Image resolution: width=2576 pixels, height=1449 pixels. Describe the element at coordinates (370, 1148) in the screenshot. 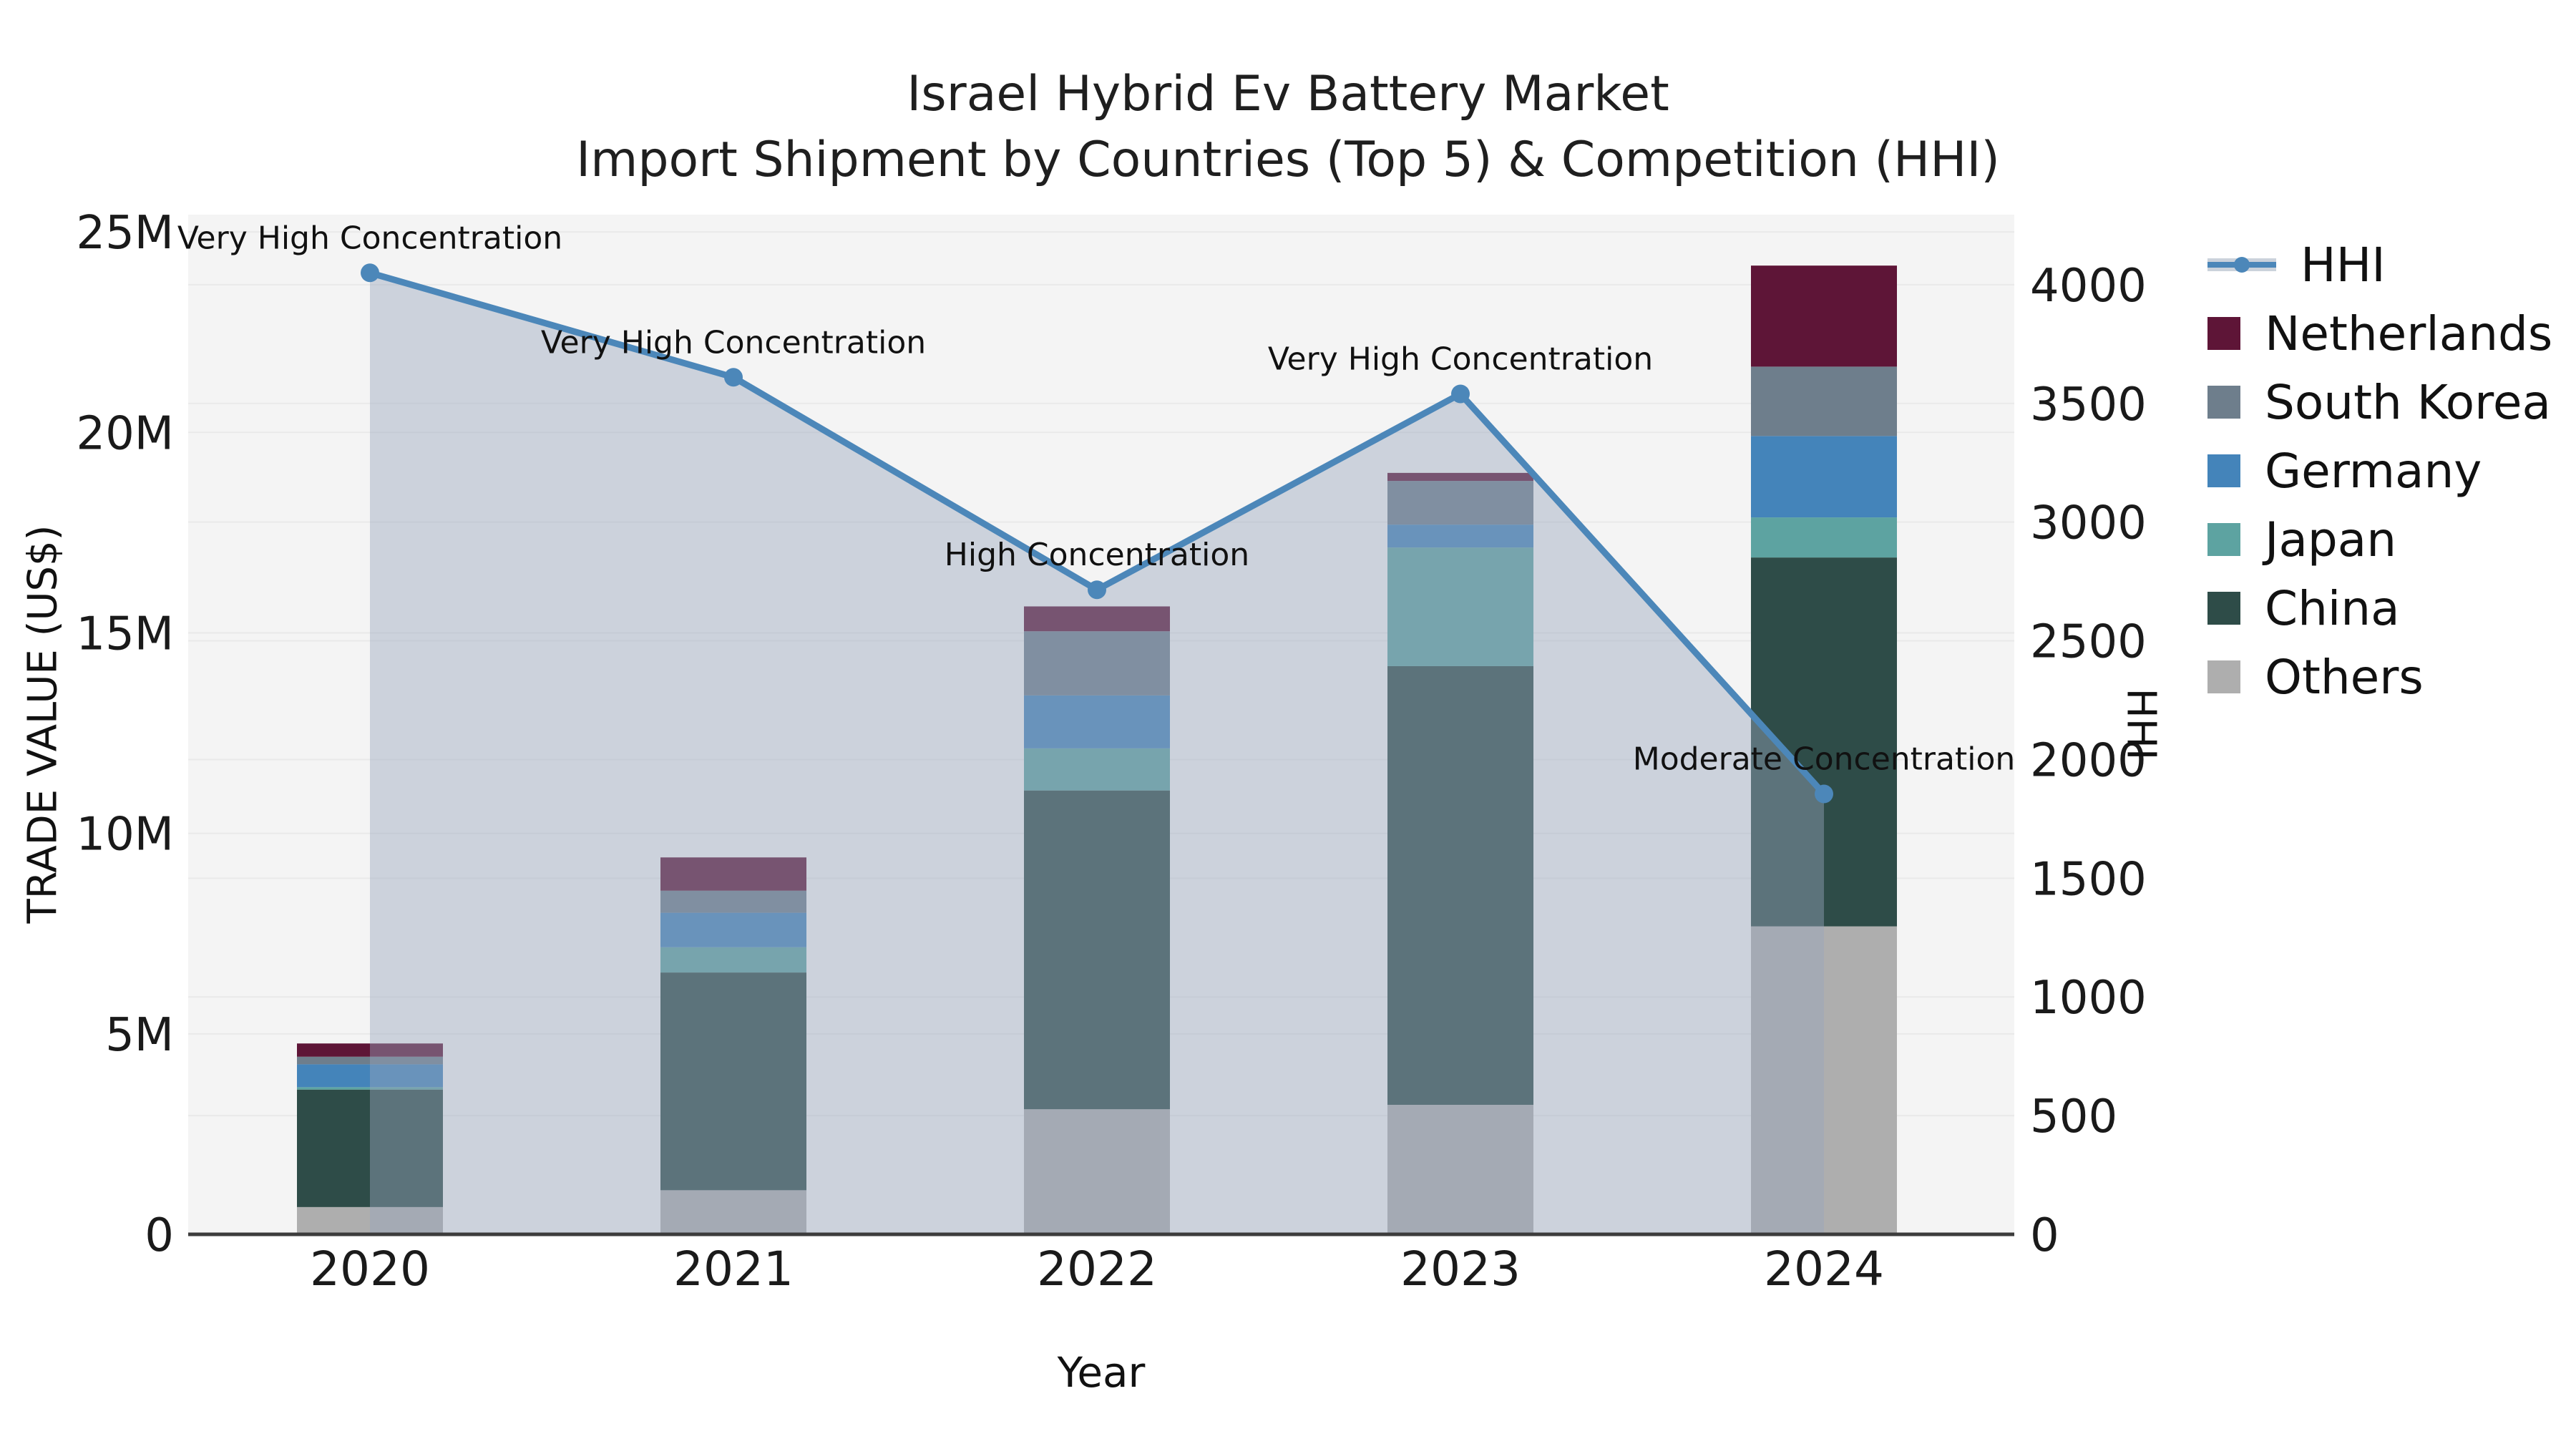

I see `bar-segment-china-2020` at that location.